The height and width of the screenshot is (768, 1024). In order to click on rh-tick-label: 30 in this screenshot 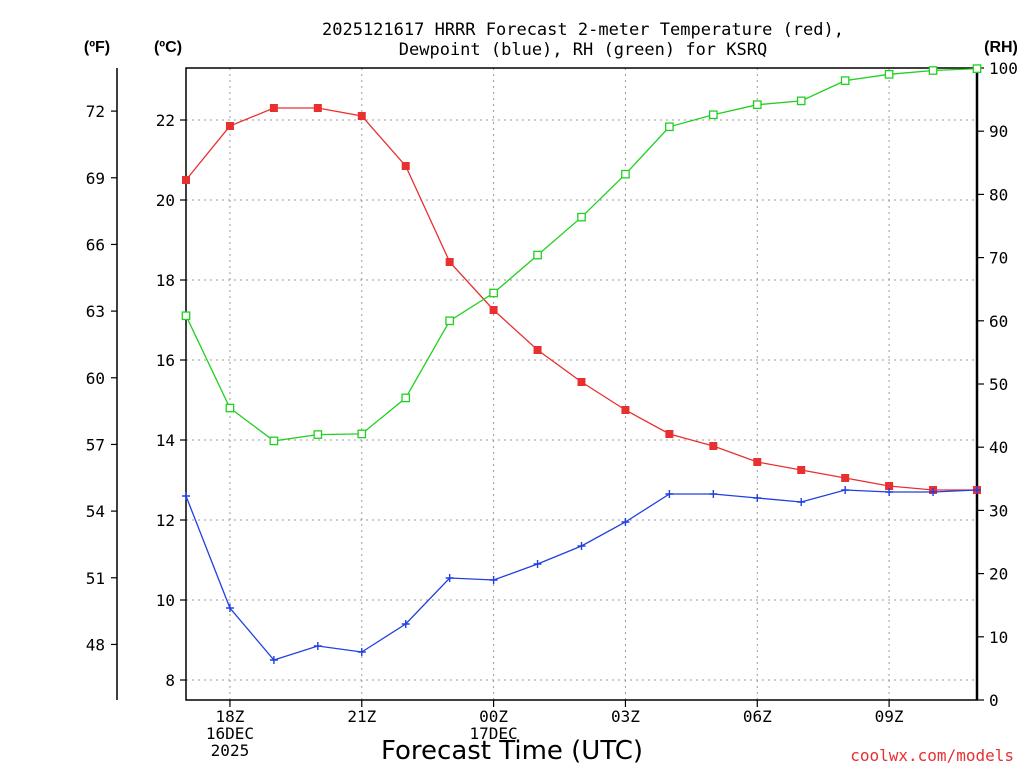, I will do `click(998, 510)`.